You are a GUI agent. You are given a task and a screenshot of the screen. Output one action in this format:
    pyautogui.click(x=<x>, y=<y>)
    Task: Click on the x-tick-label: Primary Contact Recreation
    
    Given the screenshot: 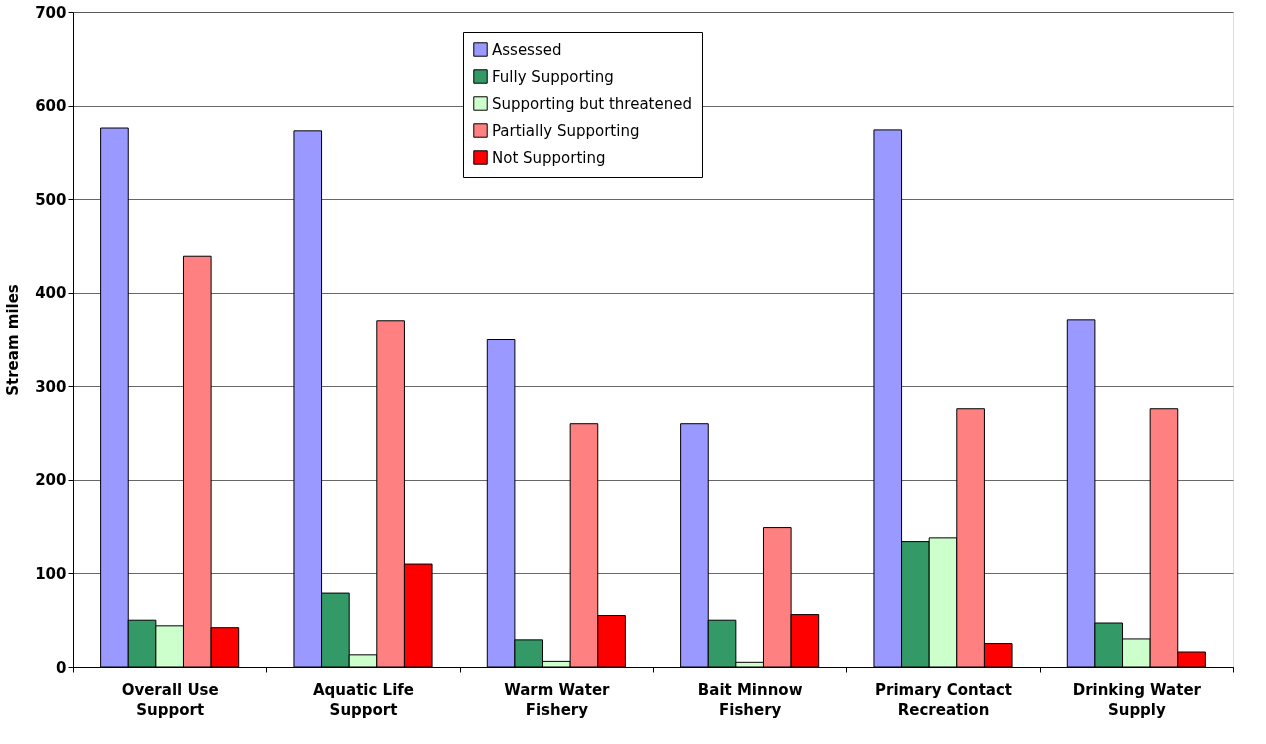 What is the action you would take?
    pyautogui.click(x=943, y=699)
    